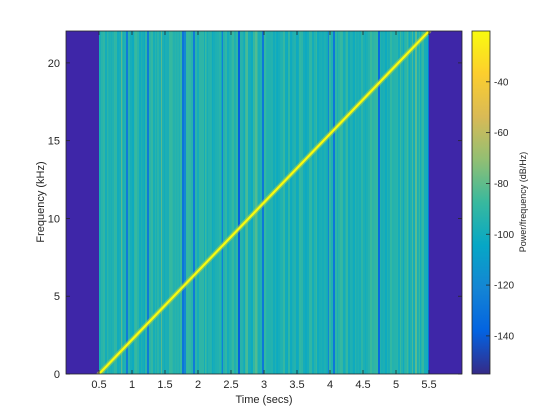 The image size is (560, 420). I want to click on colorbar-tick-label: -60, so click(501, 133).